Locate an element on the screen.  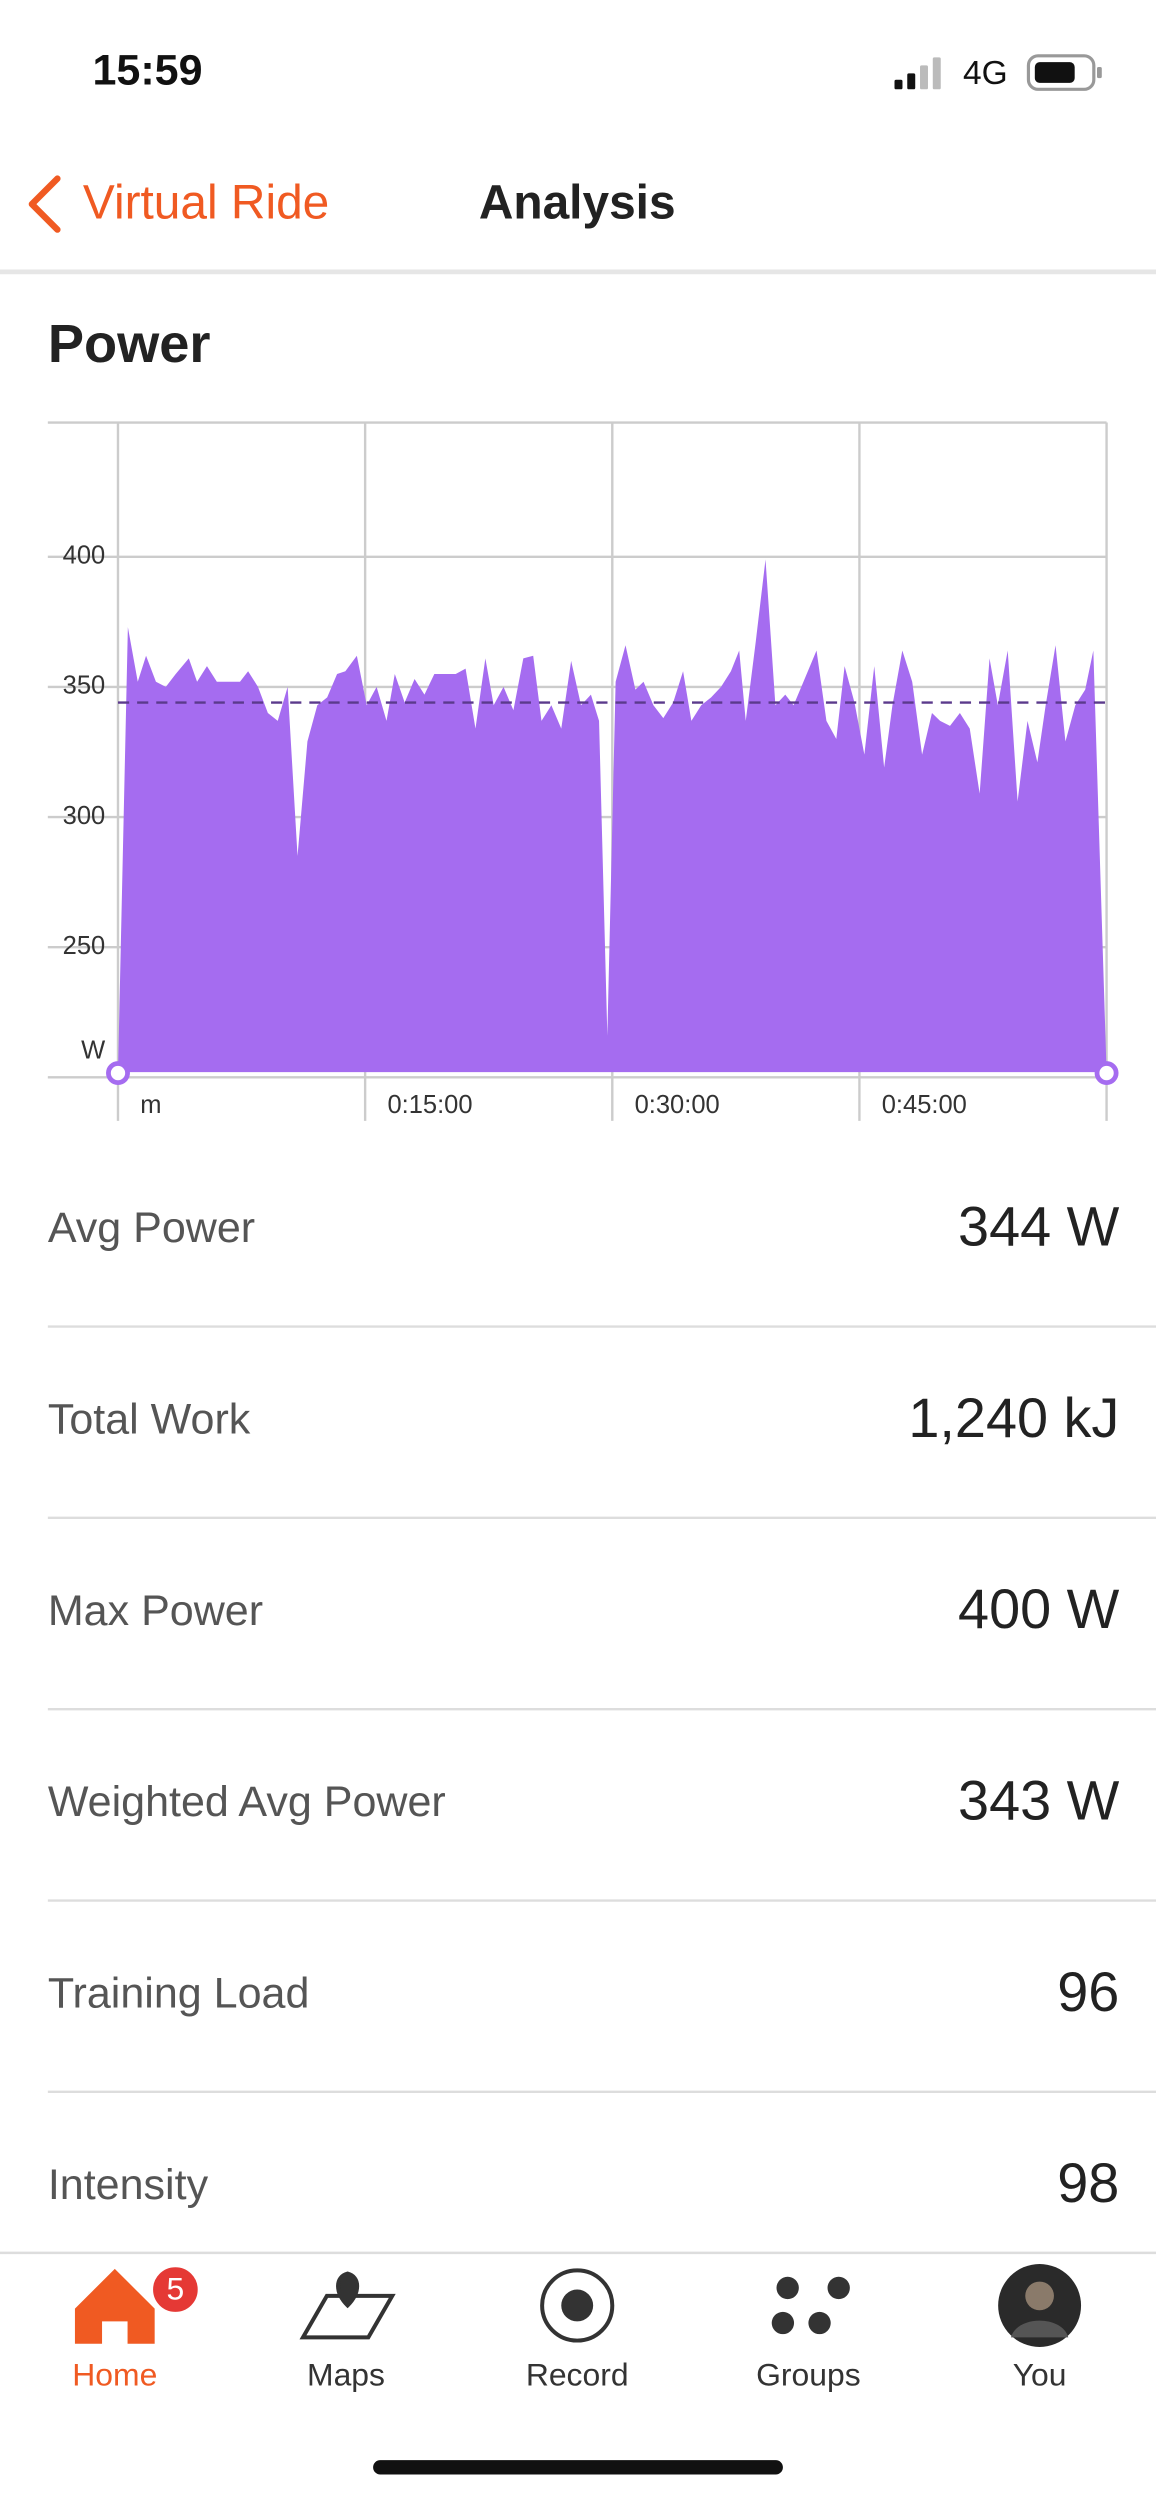
groups-icon is located at coordinates (810, 2305).